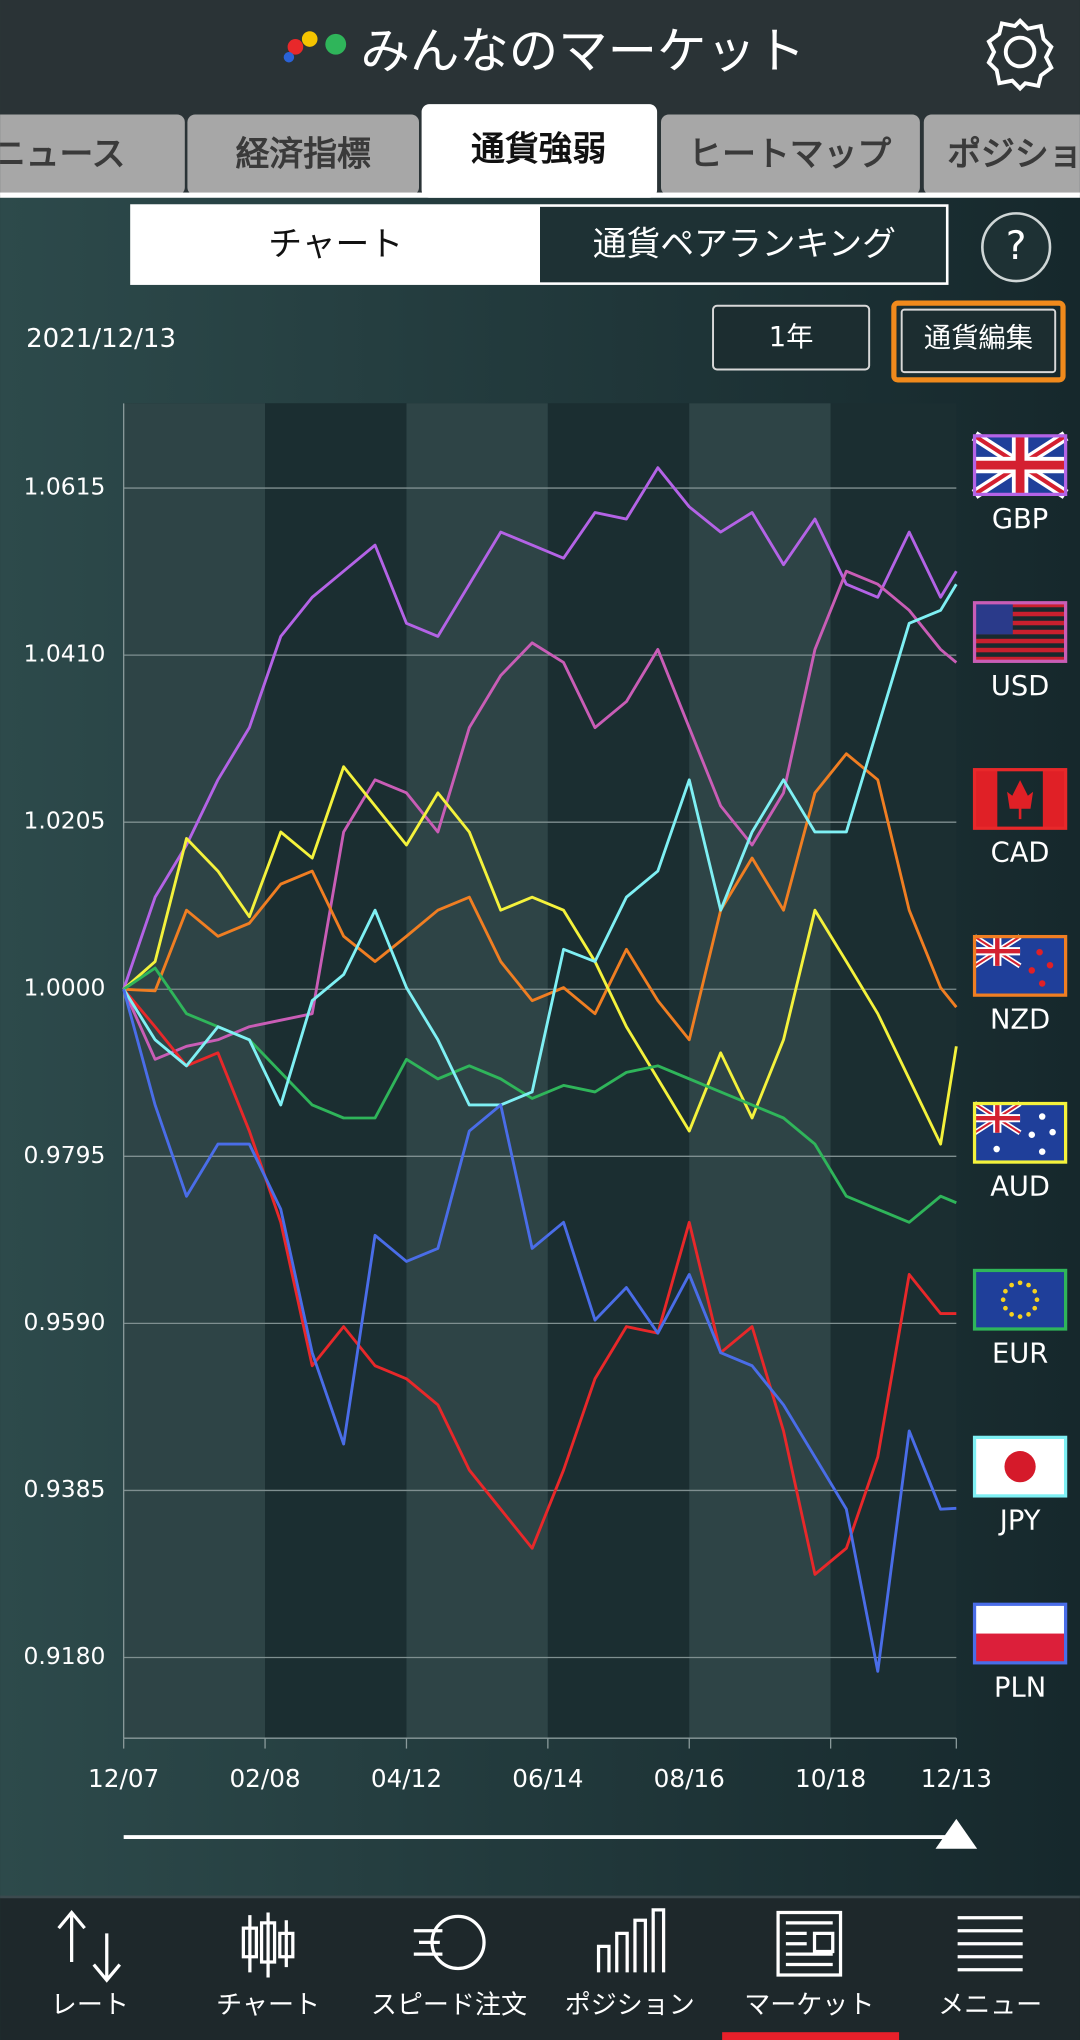 This screenshot has width=1080, height=2040. I want to click on legend-label: NZD, so click(1020, 1020).